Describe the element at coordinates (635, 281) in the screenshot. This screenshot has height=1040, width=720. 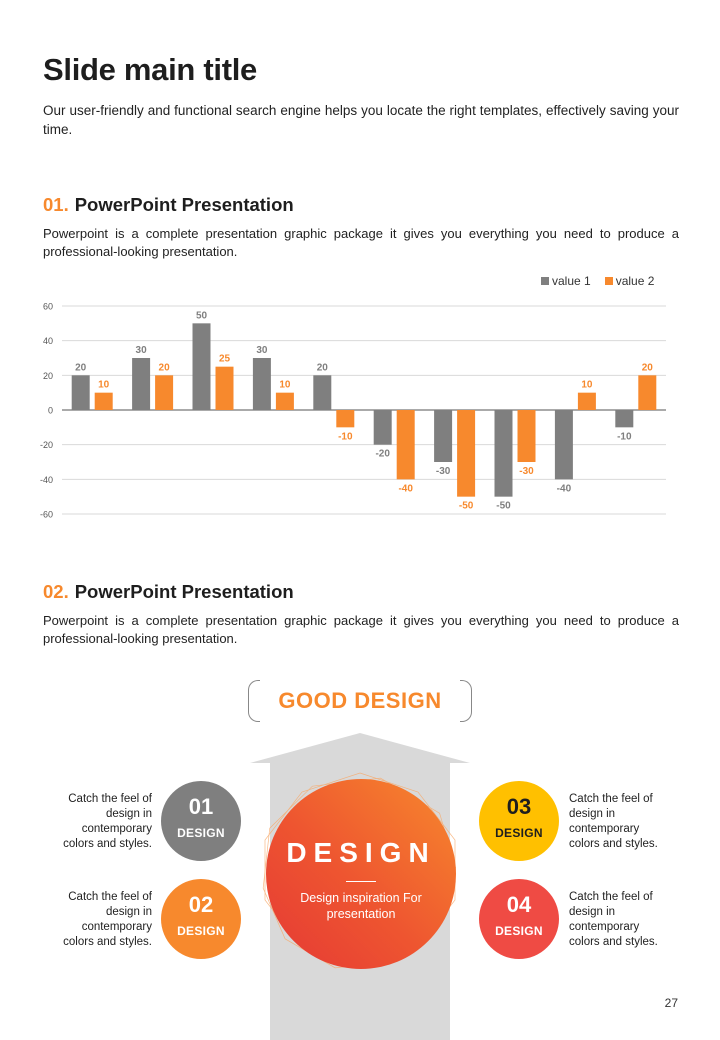
I see `legend-label-value2: value 2` at that location.